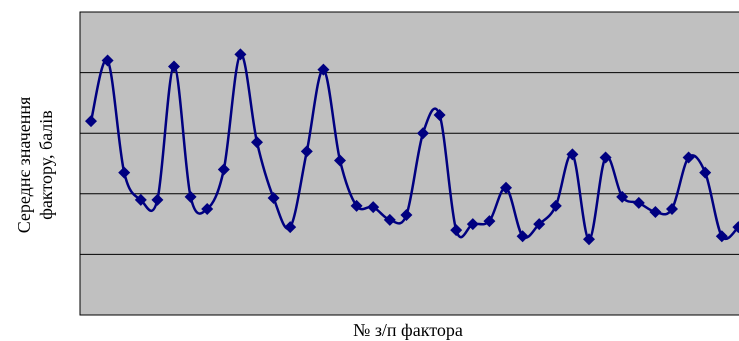 Image resolution: width=739 pixels, height=341 pixels. What do you see at coordinates (46, 165) in the screenshot?
I see `y-axis-title: фактору, балів` at bounding box center [46, 165].